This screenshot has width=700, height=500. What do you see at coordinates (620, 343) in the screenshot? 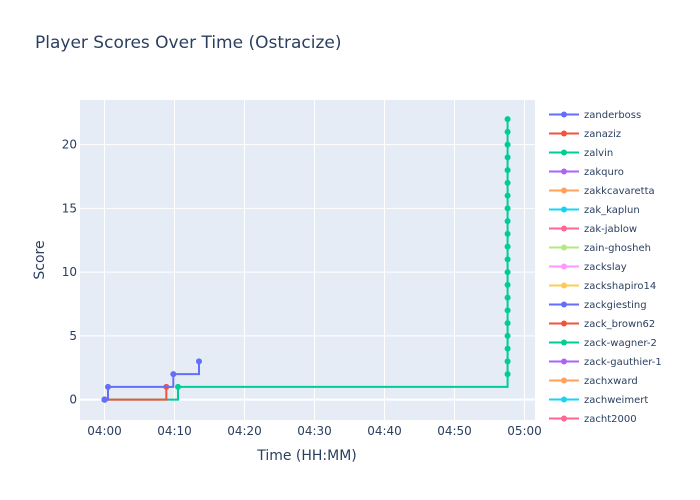
I see `legend-label: zack-wagner-2` at bounding box center [620, 343].